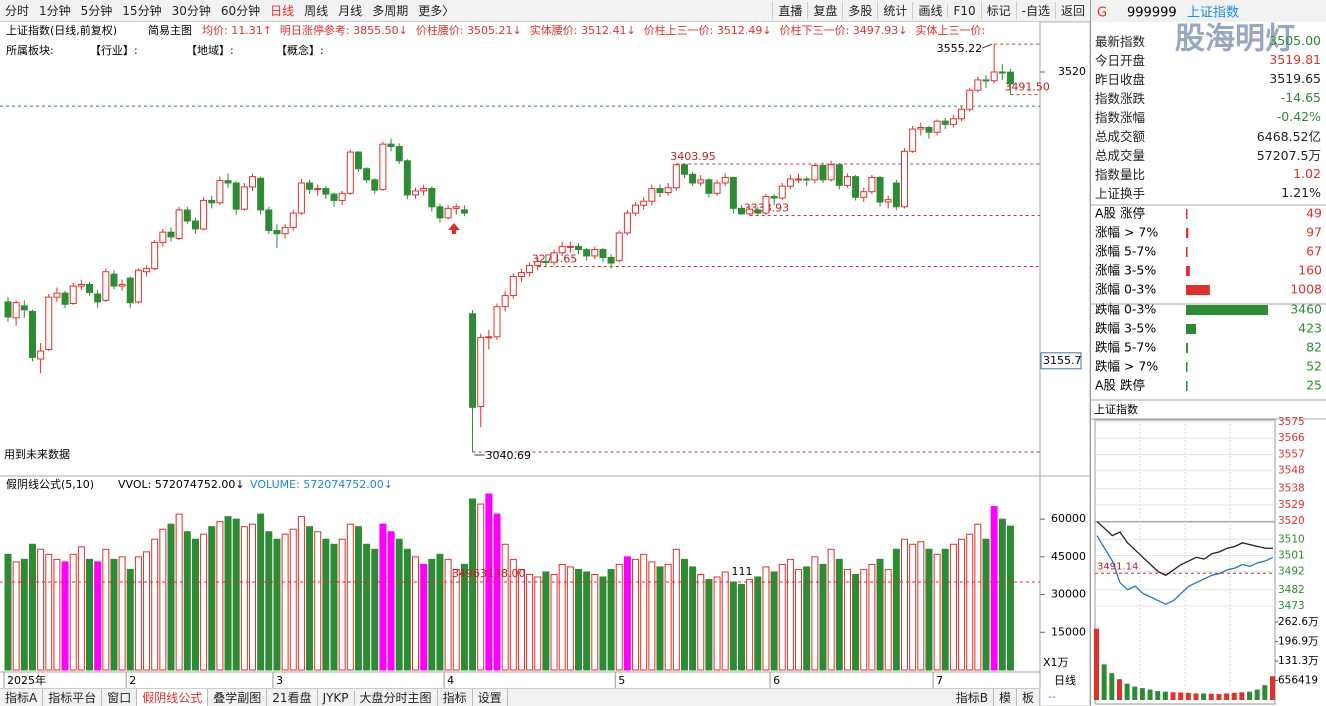  I want to click on bottom-tab: 窗口, so click(120, 697).